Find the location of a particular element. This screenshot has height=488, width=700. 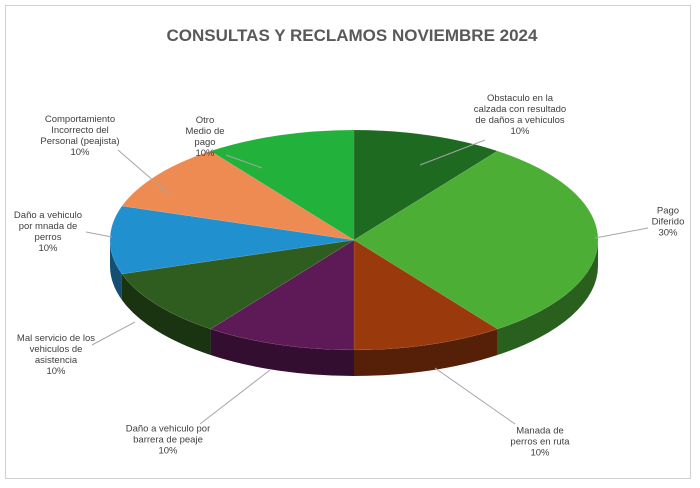

data-label: Pago Diferido 30% is located at coordinates (668, 222).